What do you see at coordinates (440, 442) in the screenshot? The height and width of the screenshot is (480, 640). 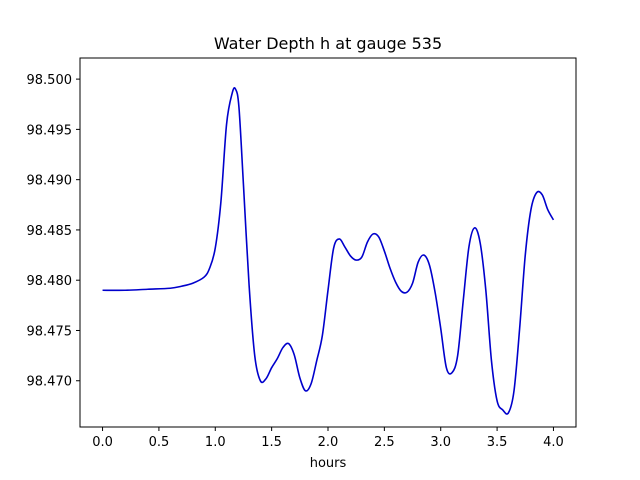 I see `x-tick-label: 3.0` at bounding box center [440, 442].